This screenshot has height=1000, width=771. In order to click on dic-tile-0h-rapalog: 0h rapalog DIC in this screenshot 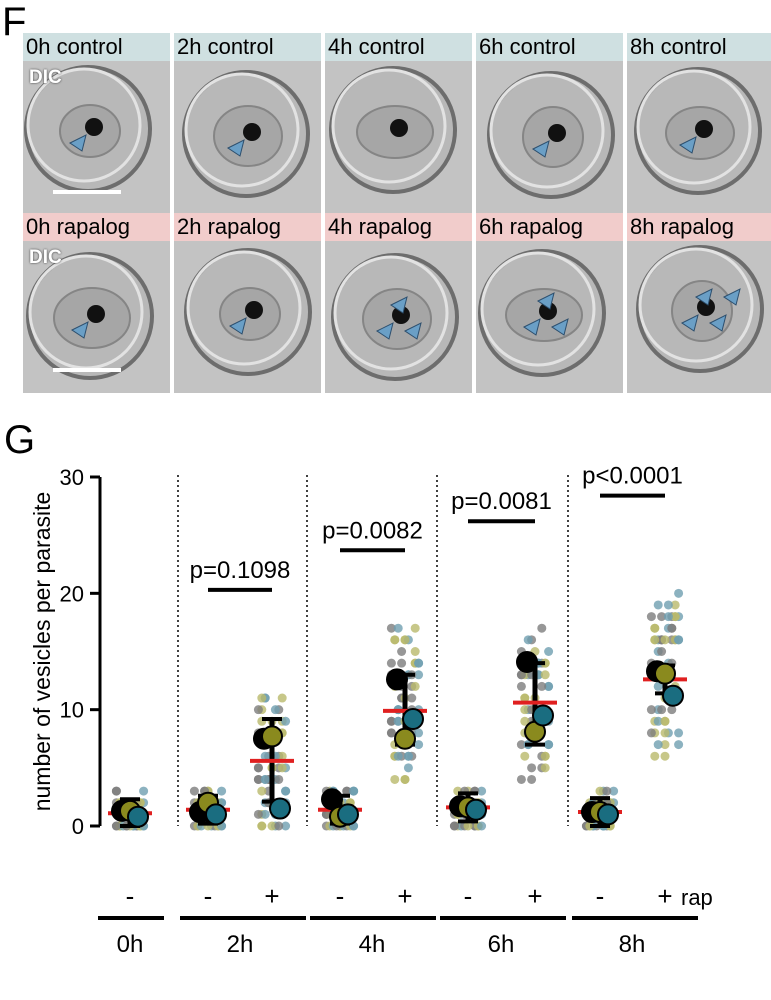, I will do `click(96, 303)`.